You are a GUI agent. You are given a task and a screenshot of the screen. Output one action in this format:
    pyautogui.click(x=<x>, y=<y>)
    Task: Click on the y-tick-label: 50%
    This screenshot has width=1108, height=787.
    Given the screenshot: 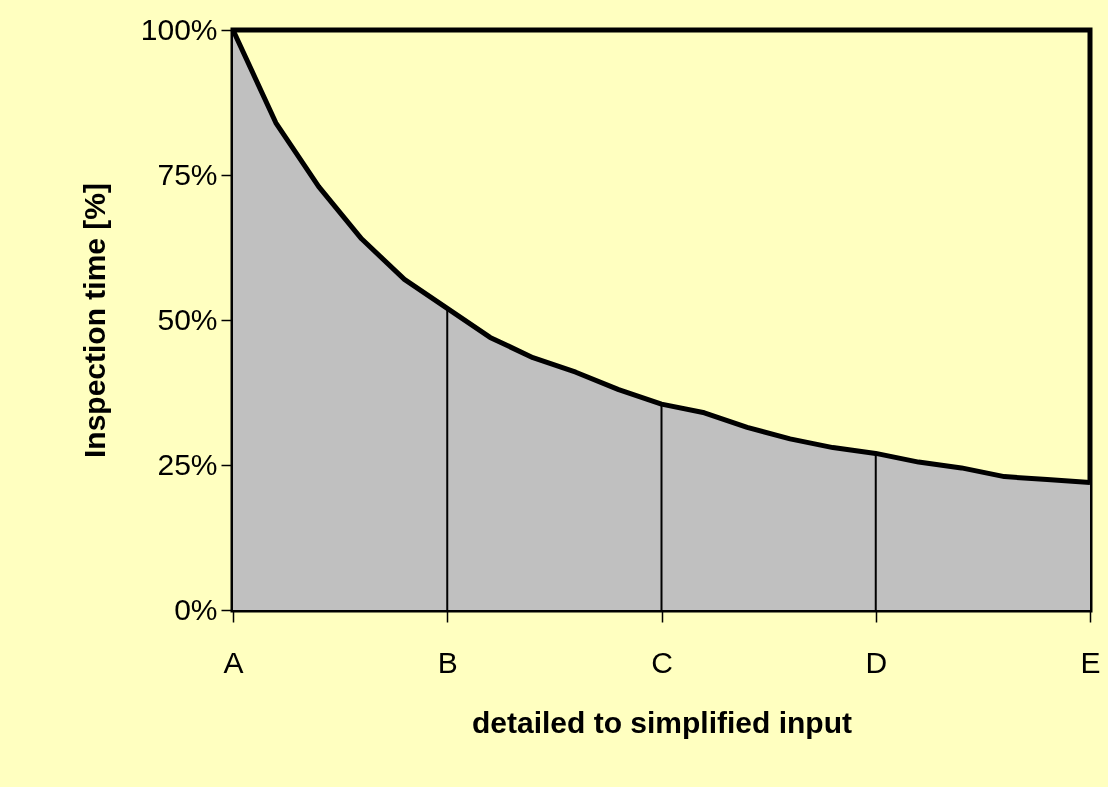 What is the action you would take?
    pyautogui.click(x=187, y=319)
    